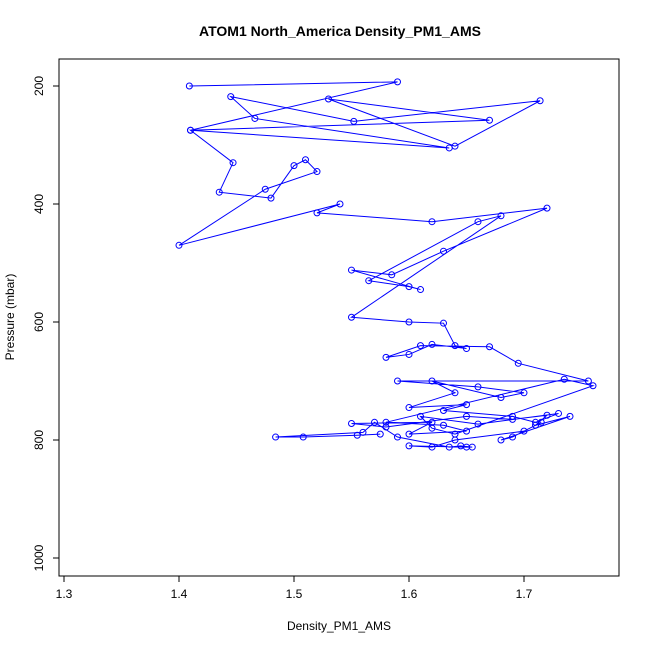 The width and height of the screenshot is (650, 650). Describe the element at coordinates (294, 594) in the screenshot. I see `x-tick-label: 1.5` at that location.